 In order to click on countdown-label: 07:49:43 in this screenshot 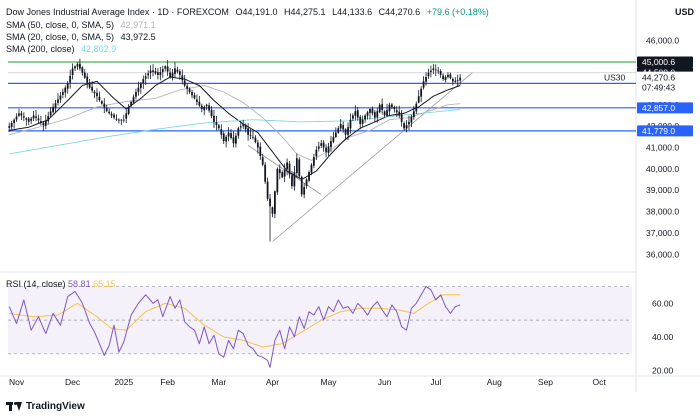, I will do `click(658, 88)`.